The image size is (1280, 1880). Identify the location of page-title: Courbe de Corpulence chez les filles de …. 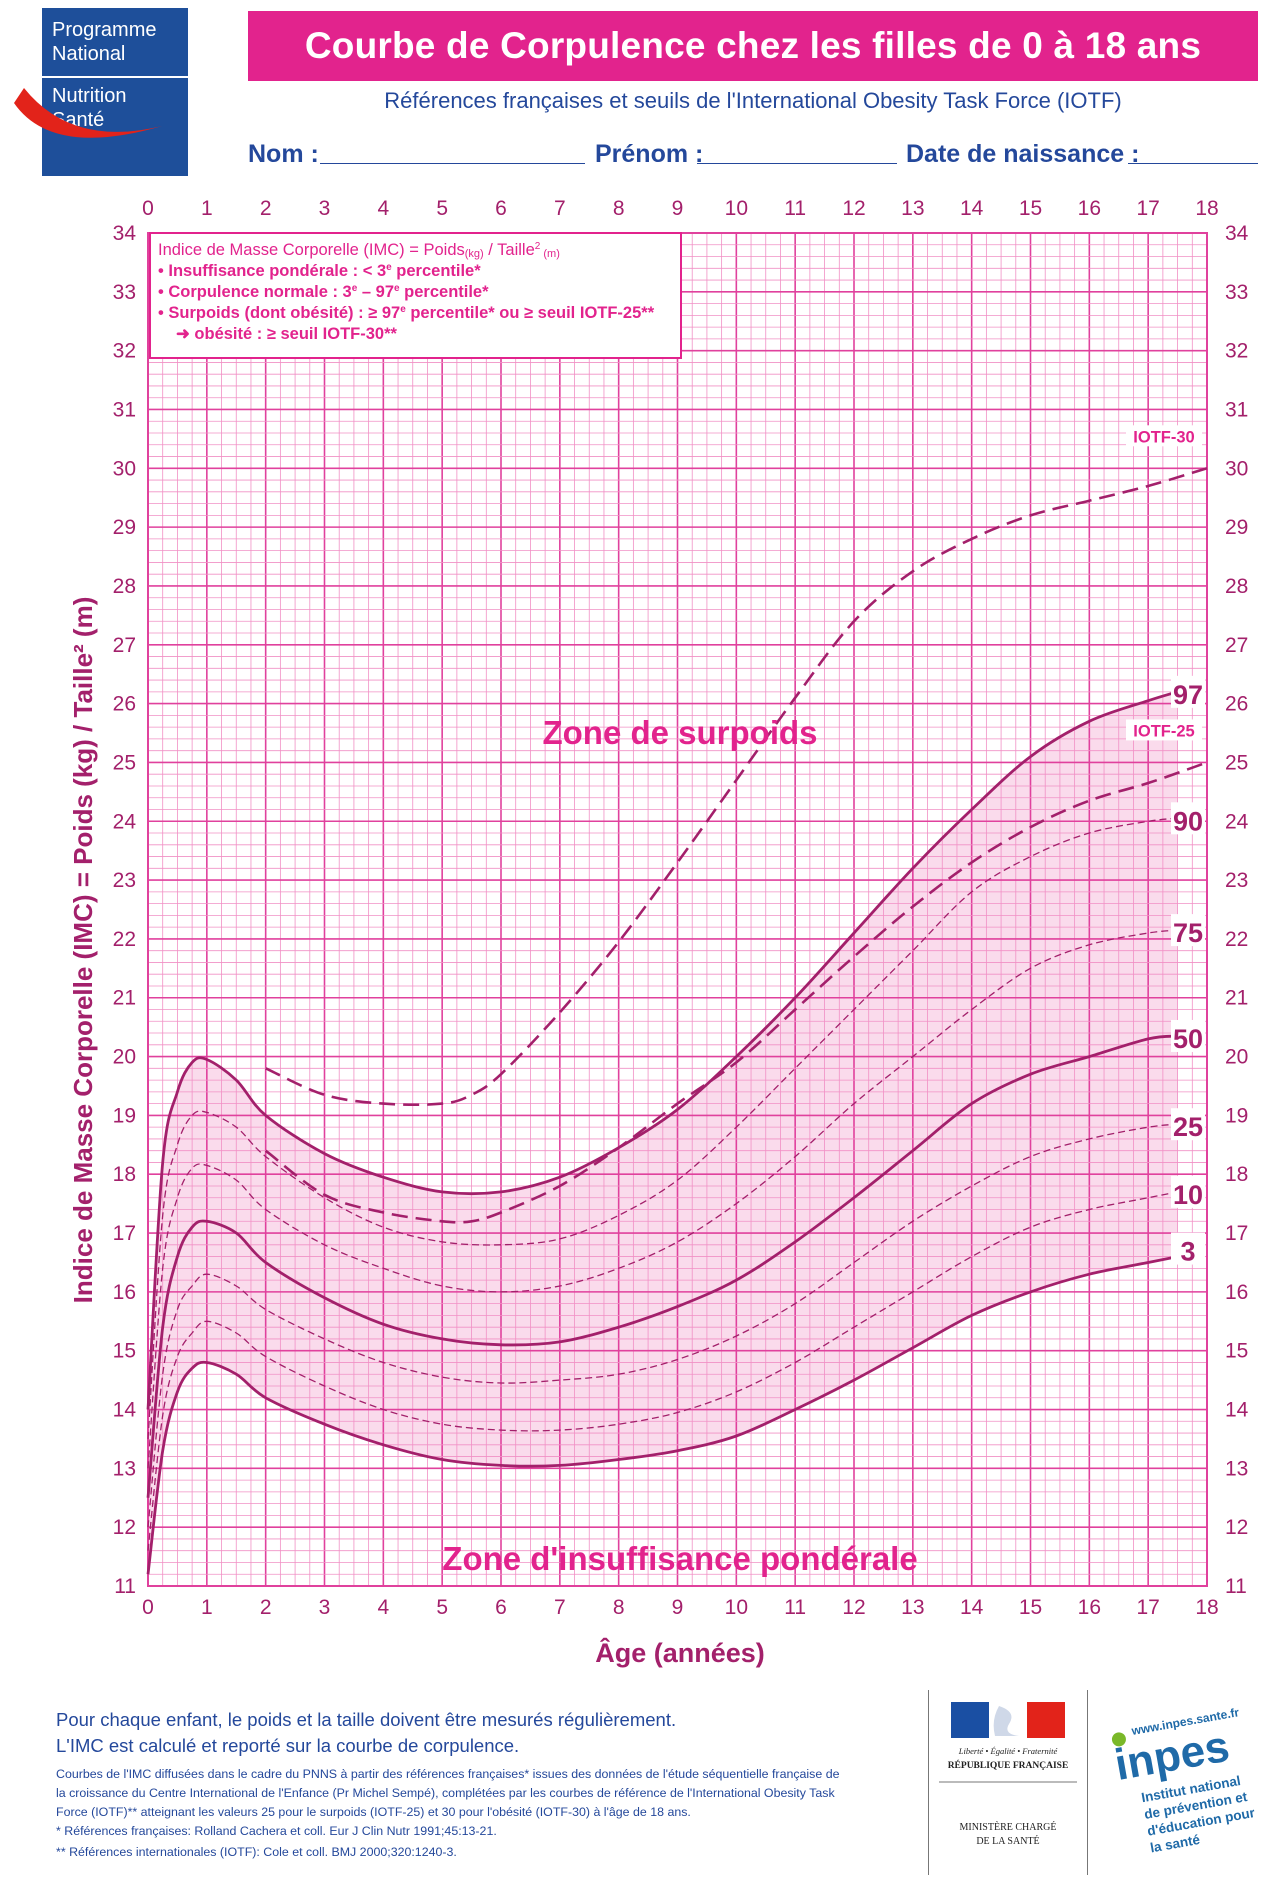
(753, 45).